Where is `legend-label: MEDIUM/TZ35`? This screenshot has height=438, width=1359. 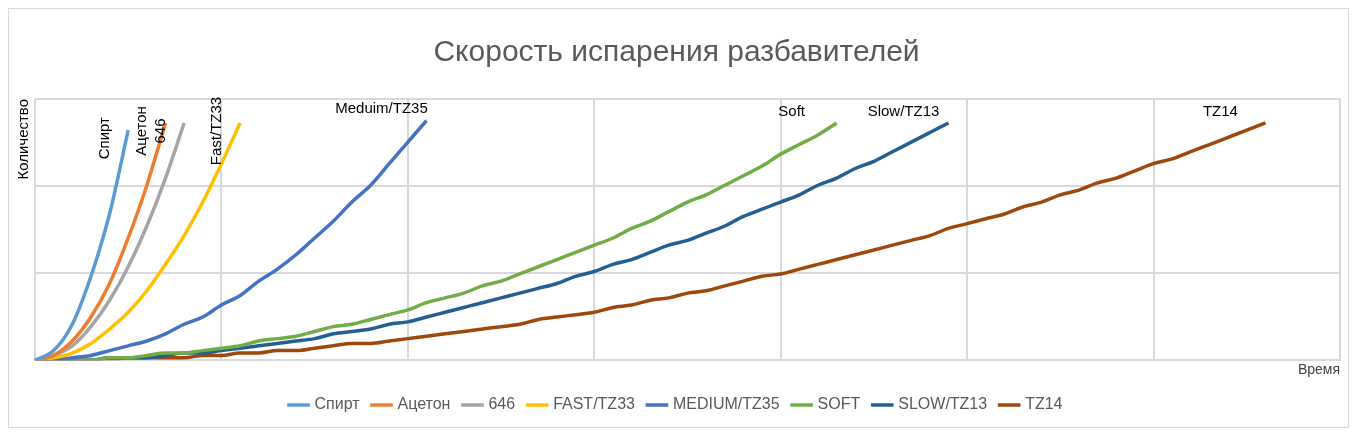 legend-label: MEDIUM/TZ35 is located at coordinates (726, 404).